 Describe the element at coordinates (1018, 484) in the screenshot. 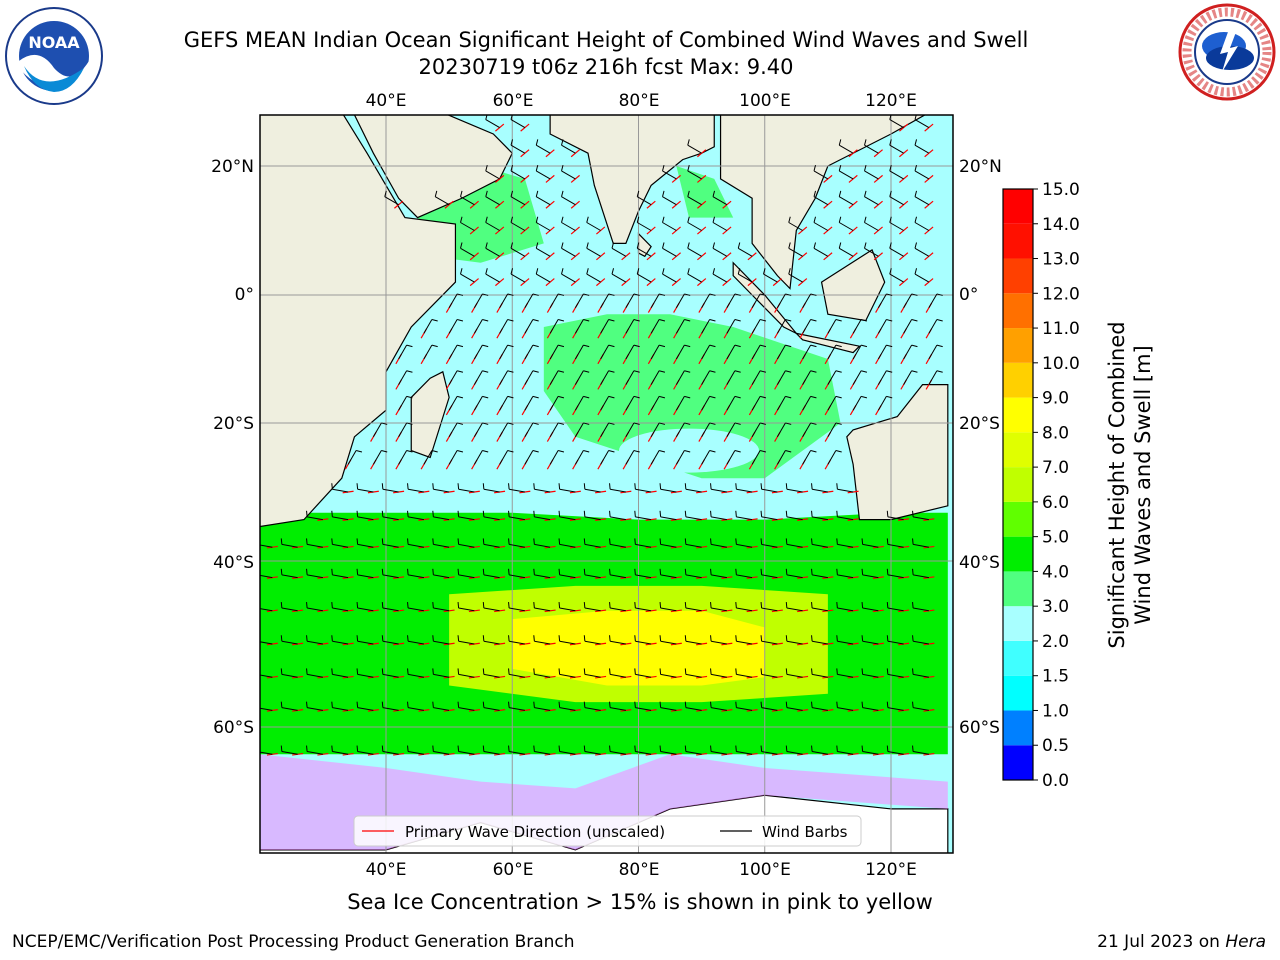

I see `colorbar-swatch` at that location.